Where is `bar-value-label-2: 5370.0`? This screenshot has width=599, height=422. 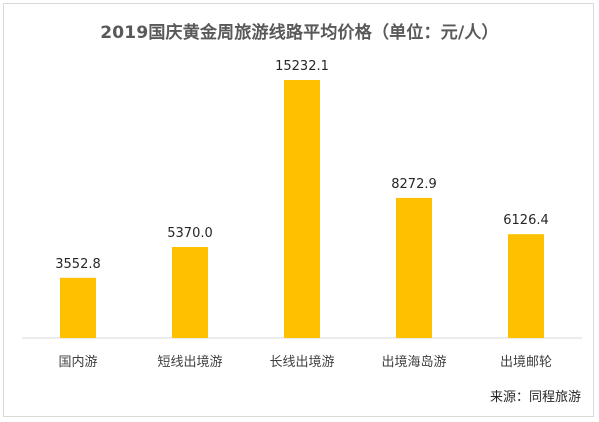 bar-value-label-2: 5370.0 is located at coordinates (190, 233).